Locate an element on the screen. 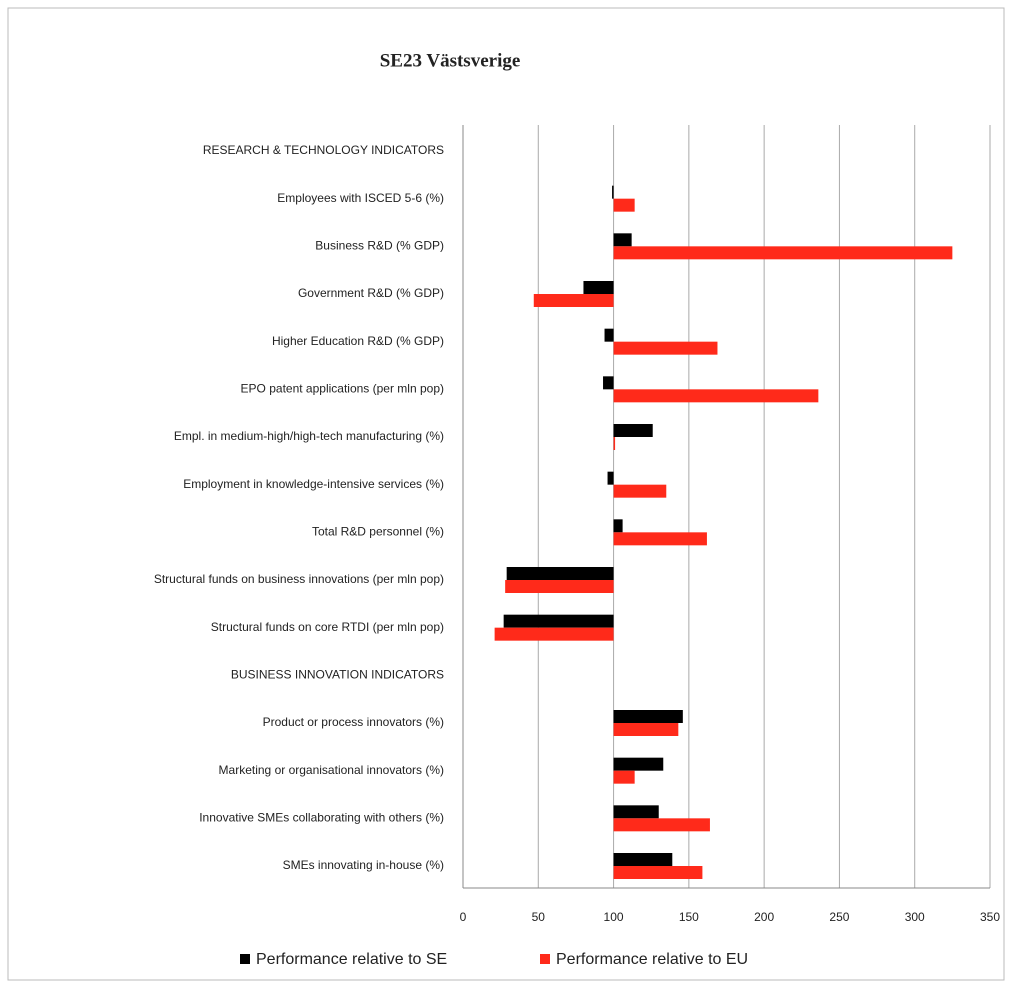  x-tick-label: 50 is located at coordinates (539, 917).